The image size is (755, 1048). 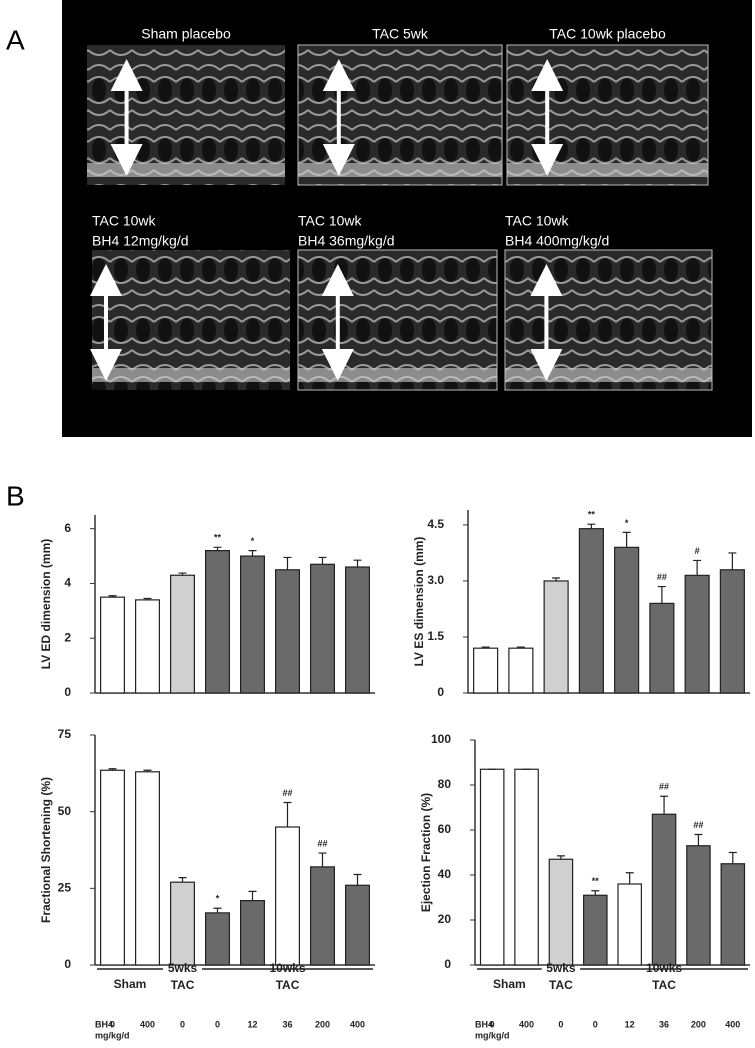 I want to click on y-tick-label: 40, so click(x=445, y=874).